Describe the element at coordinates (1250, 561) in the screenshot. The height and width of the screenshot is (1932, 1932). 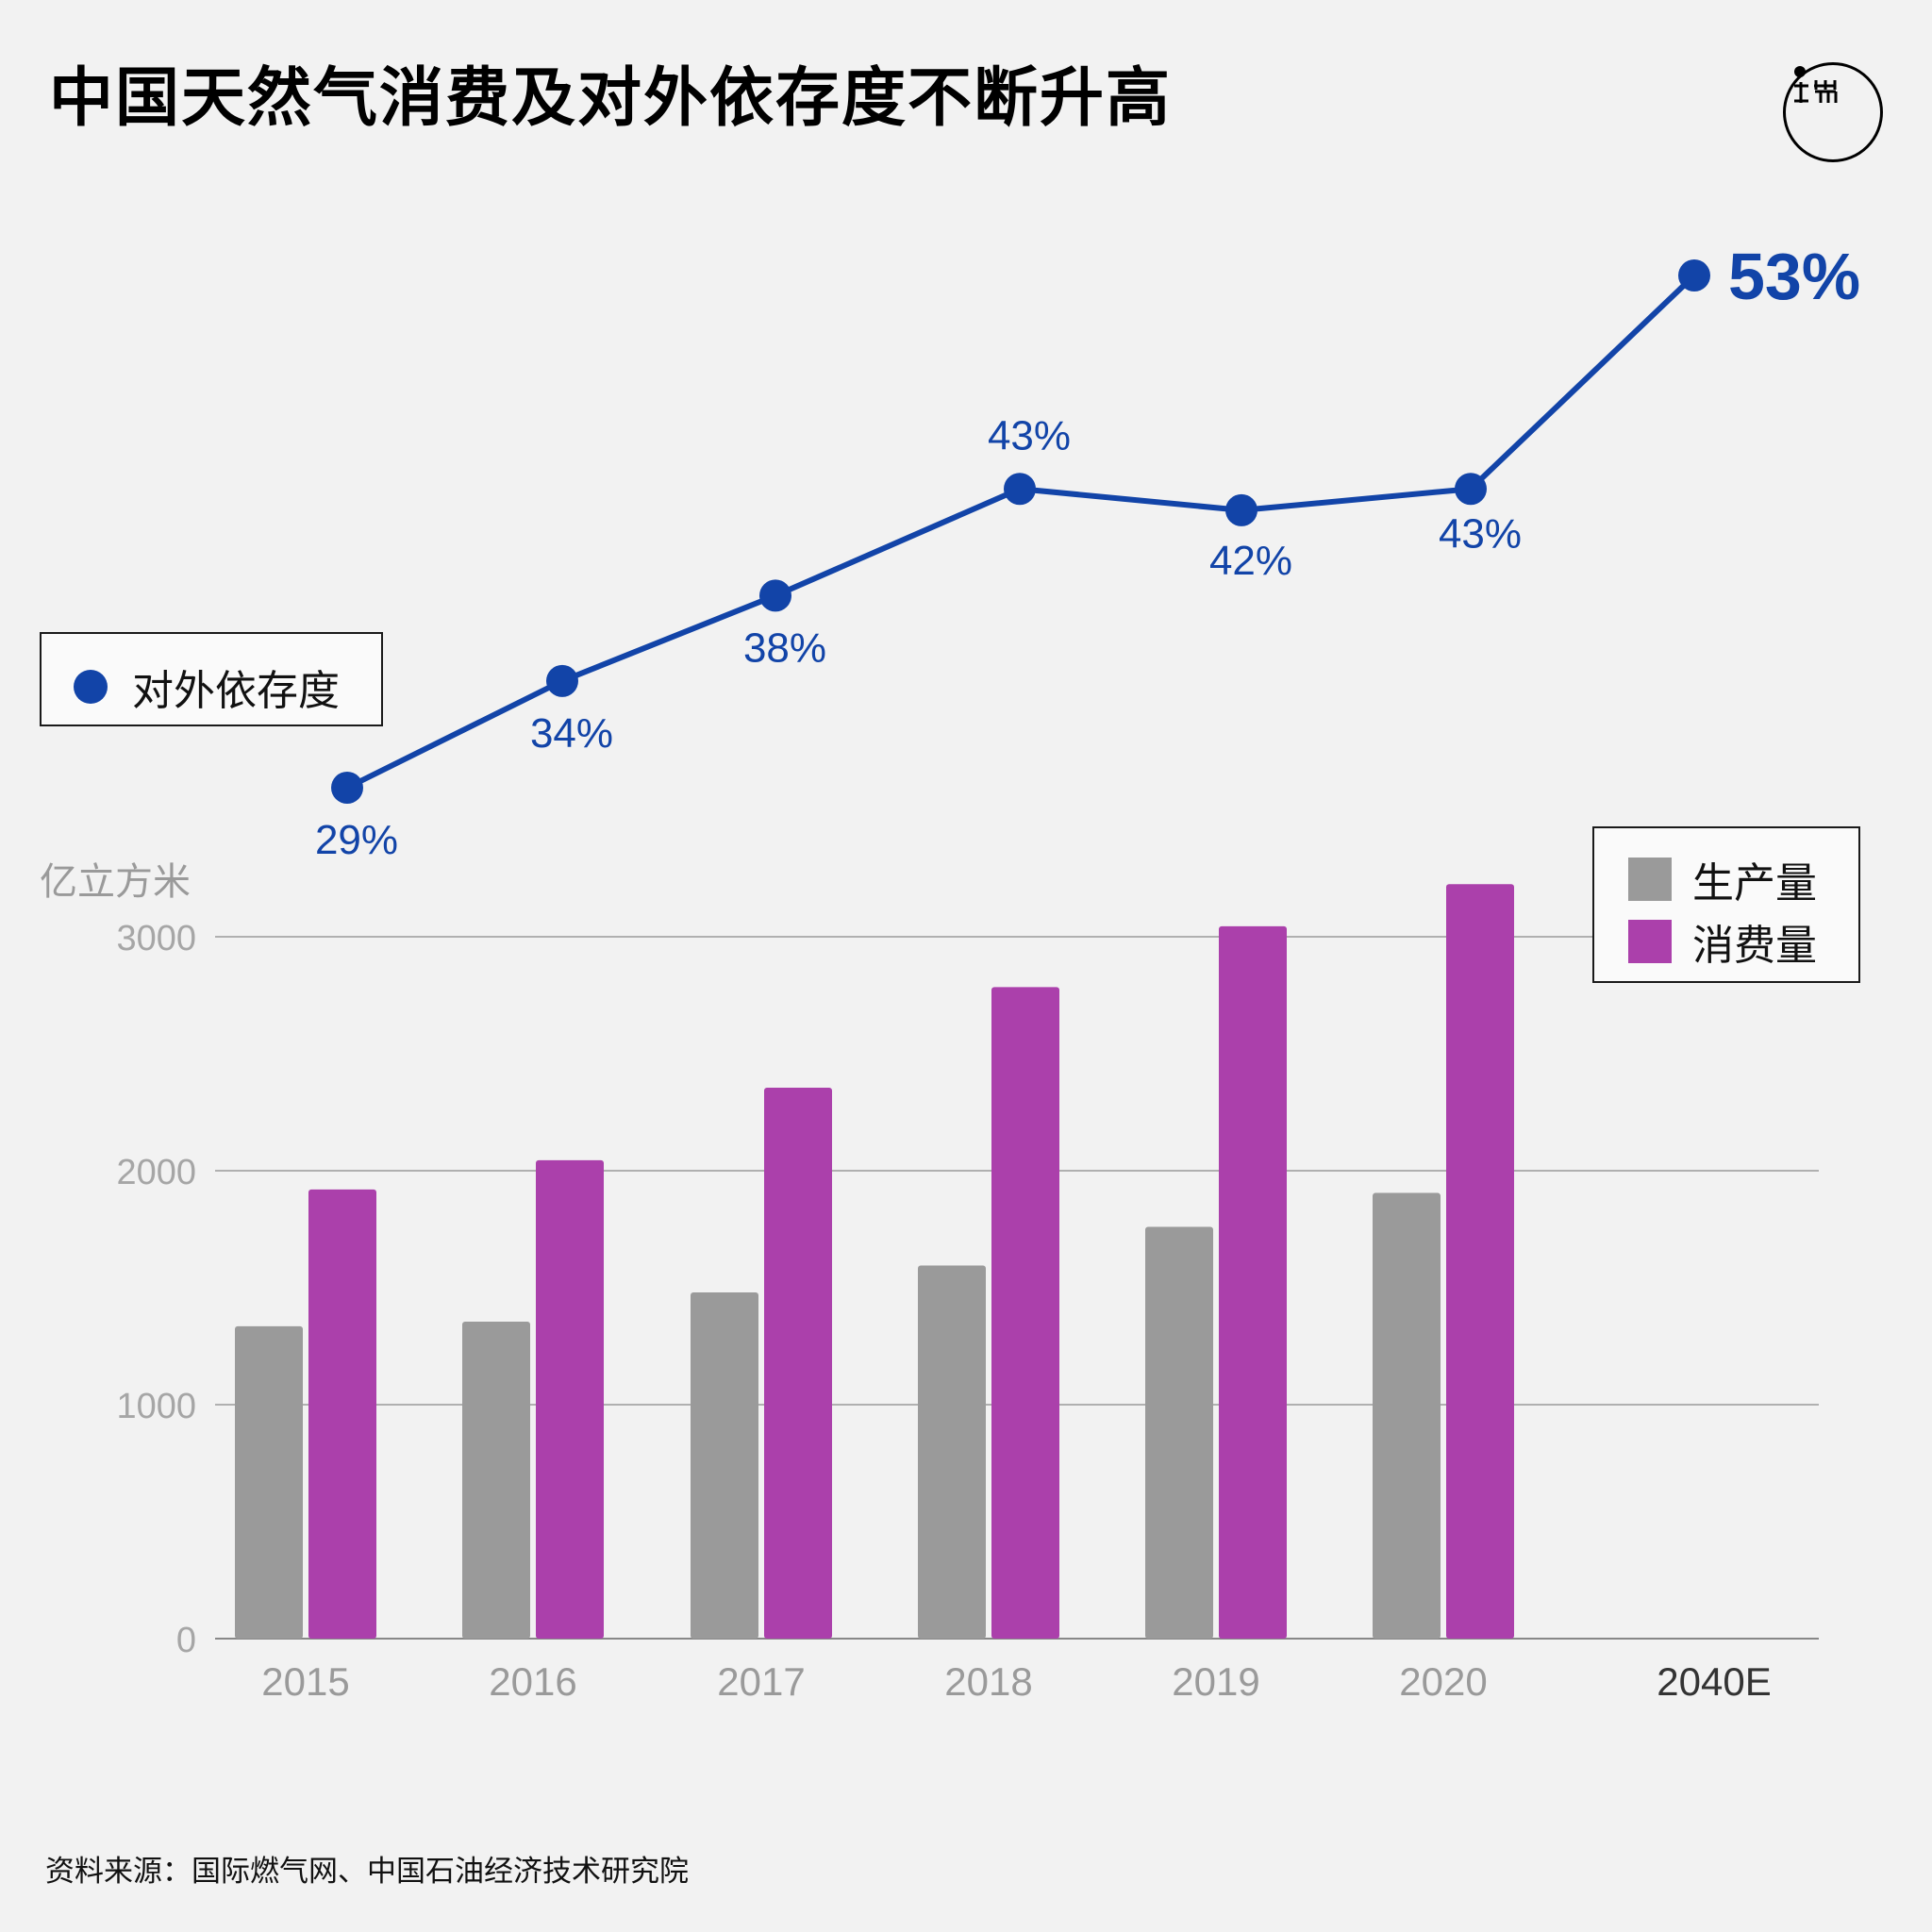
I see `dependency-label: 42%` at that location.